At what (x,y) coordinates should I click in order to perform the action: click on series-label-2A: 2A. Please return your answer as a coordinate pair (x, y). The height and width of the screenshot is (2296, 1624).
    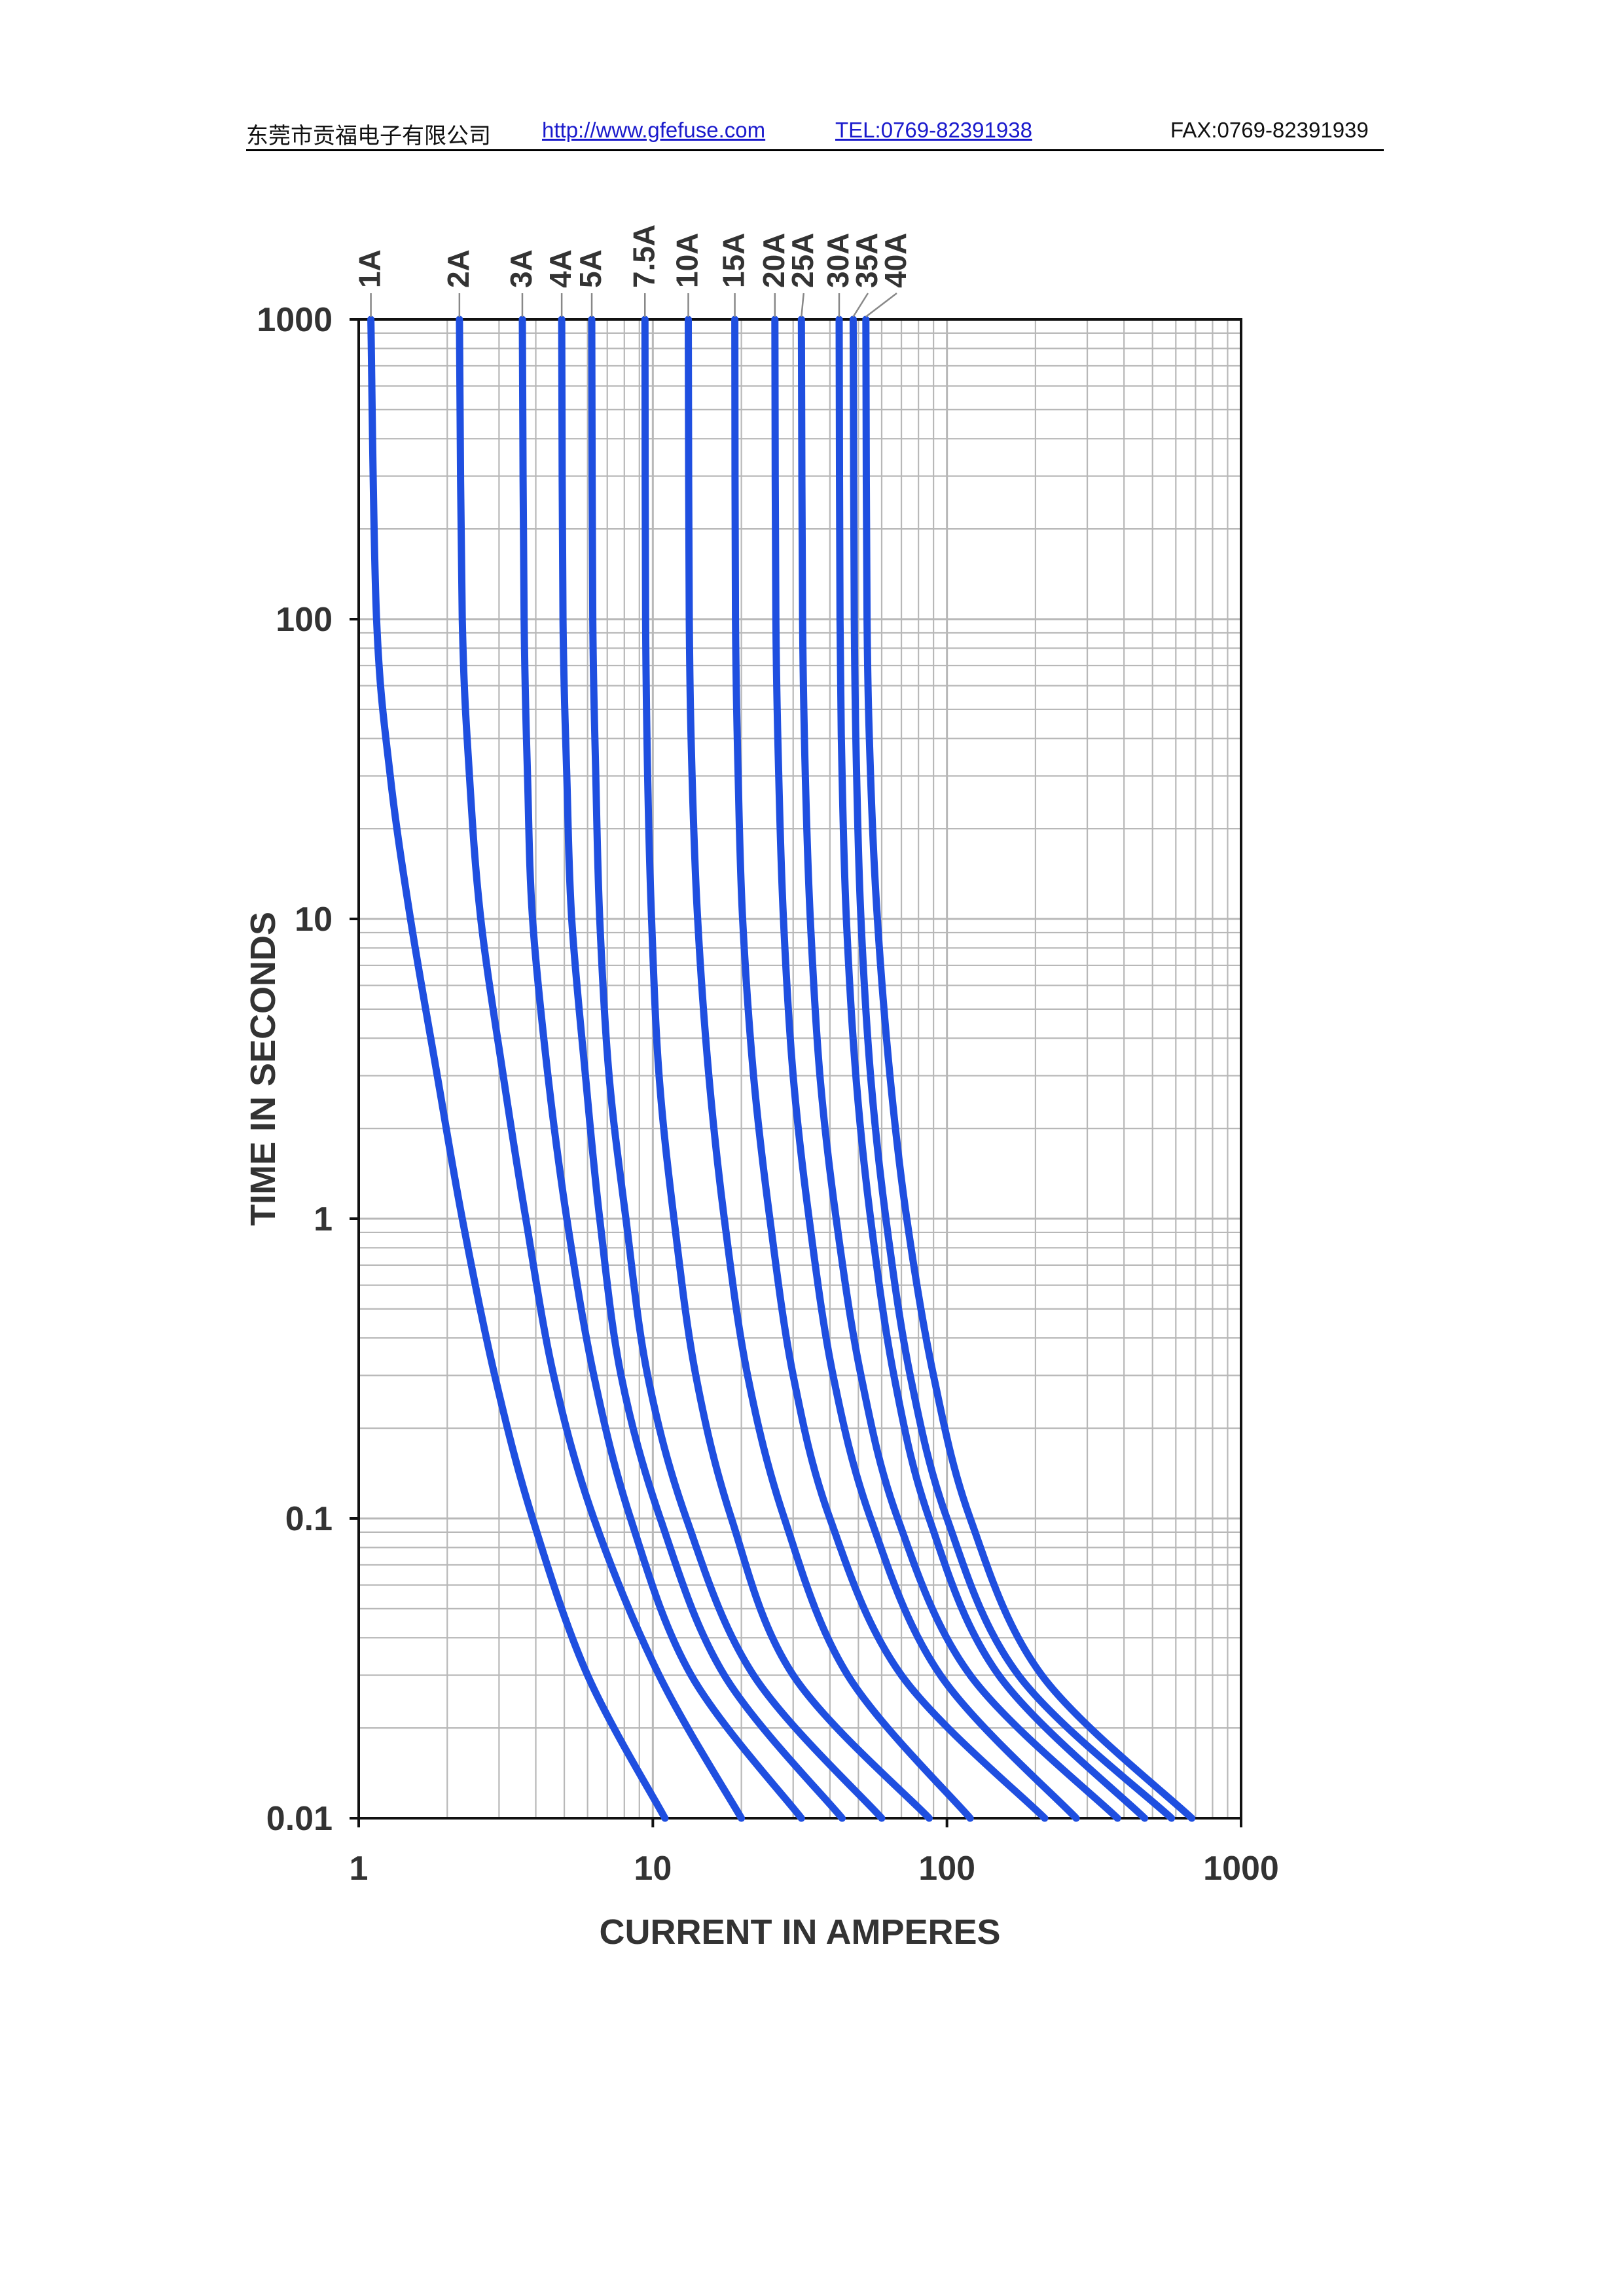
    Looking at the image, I should click on (458, 268).